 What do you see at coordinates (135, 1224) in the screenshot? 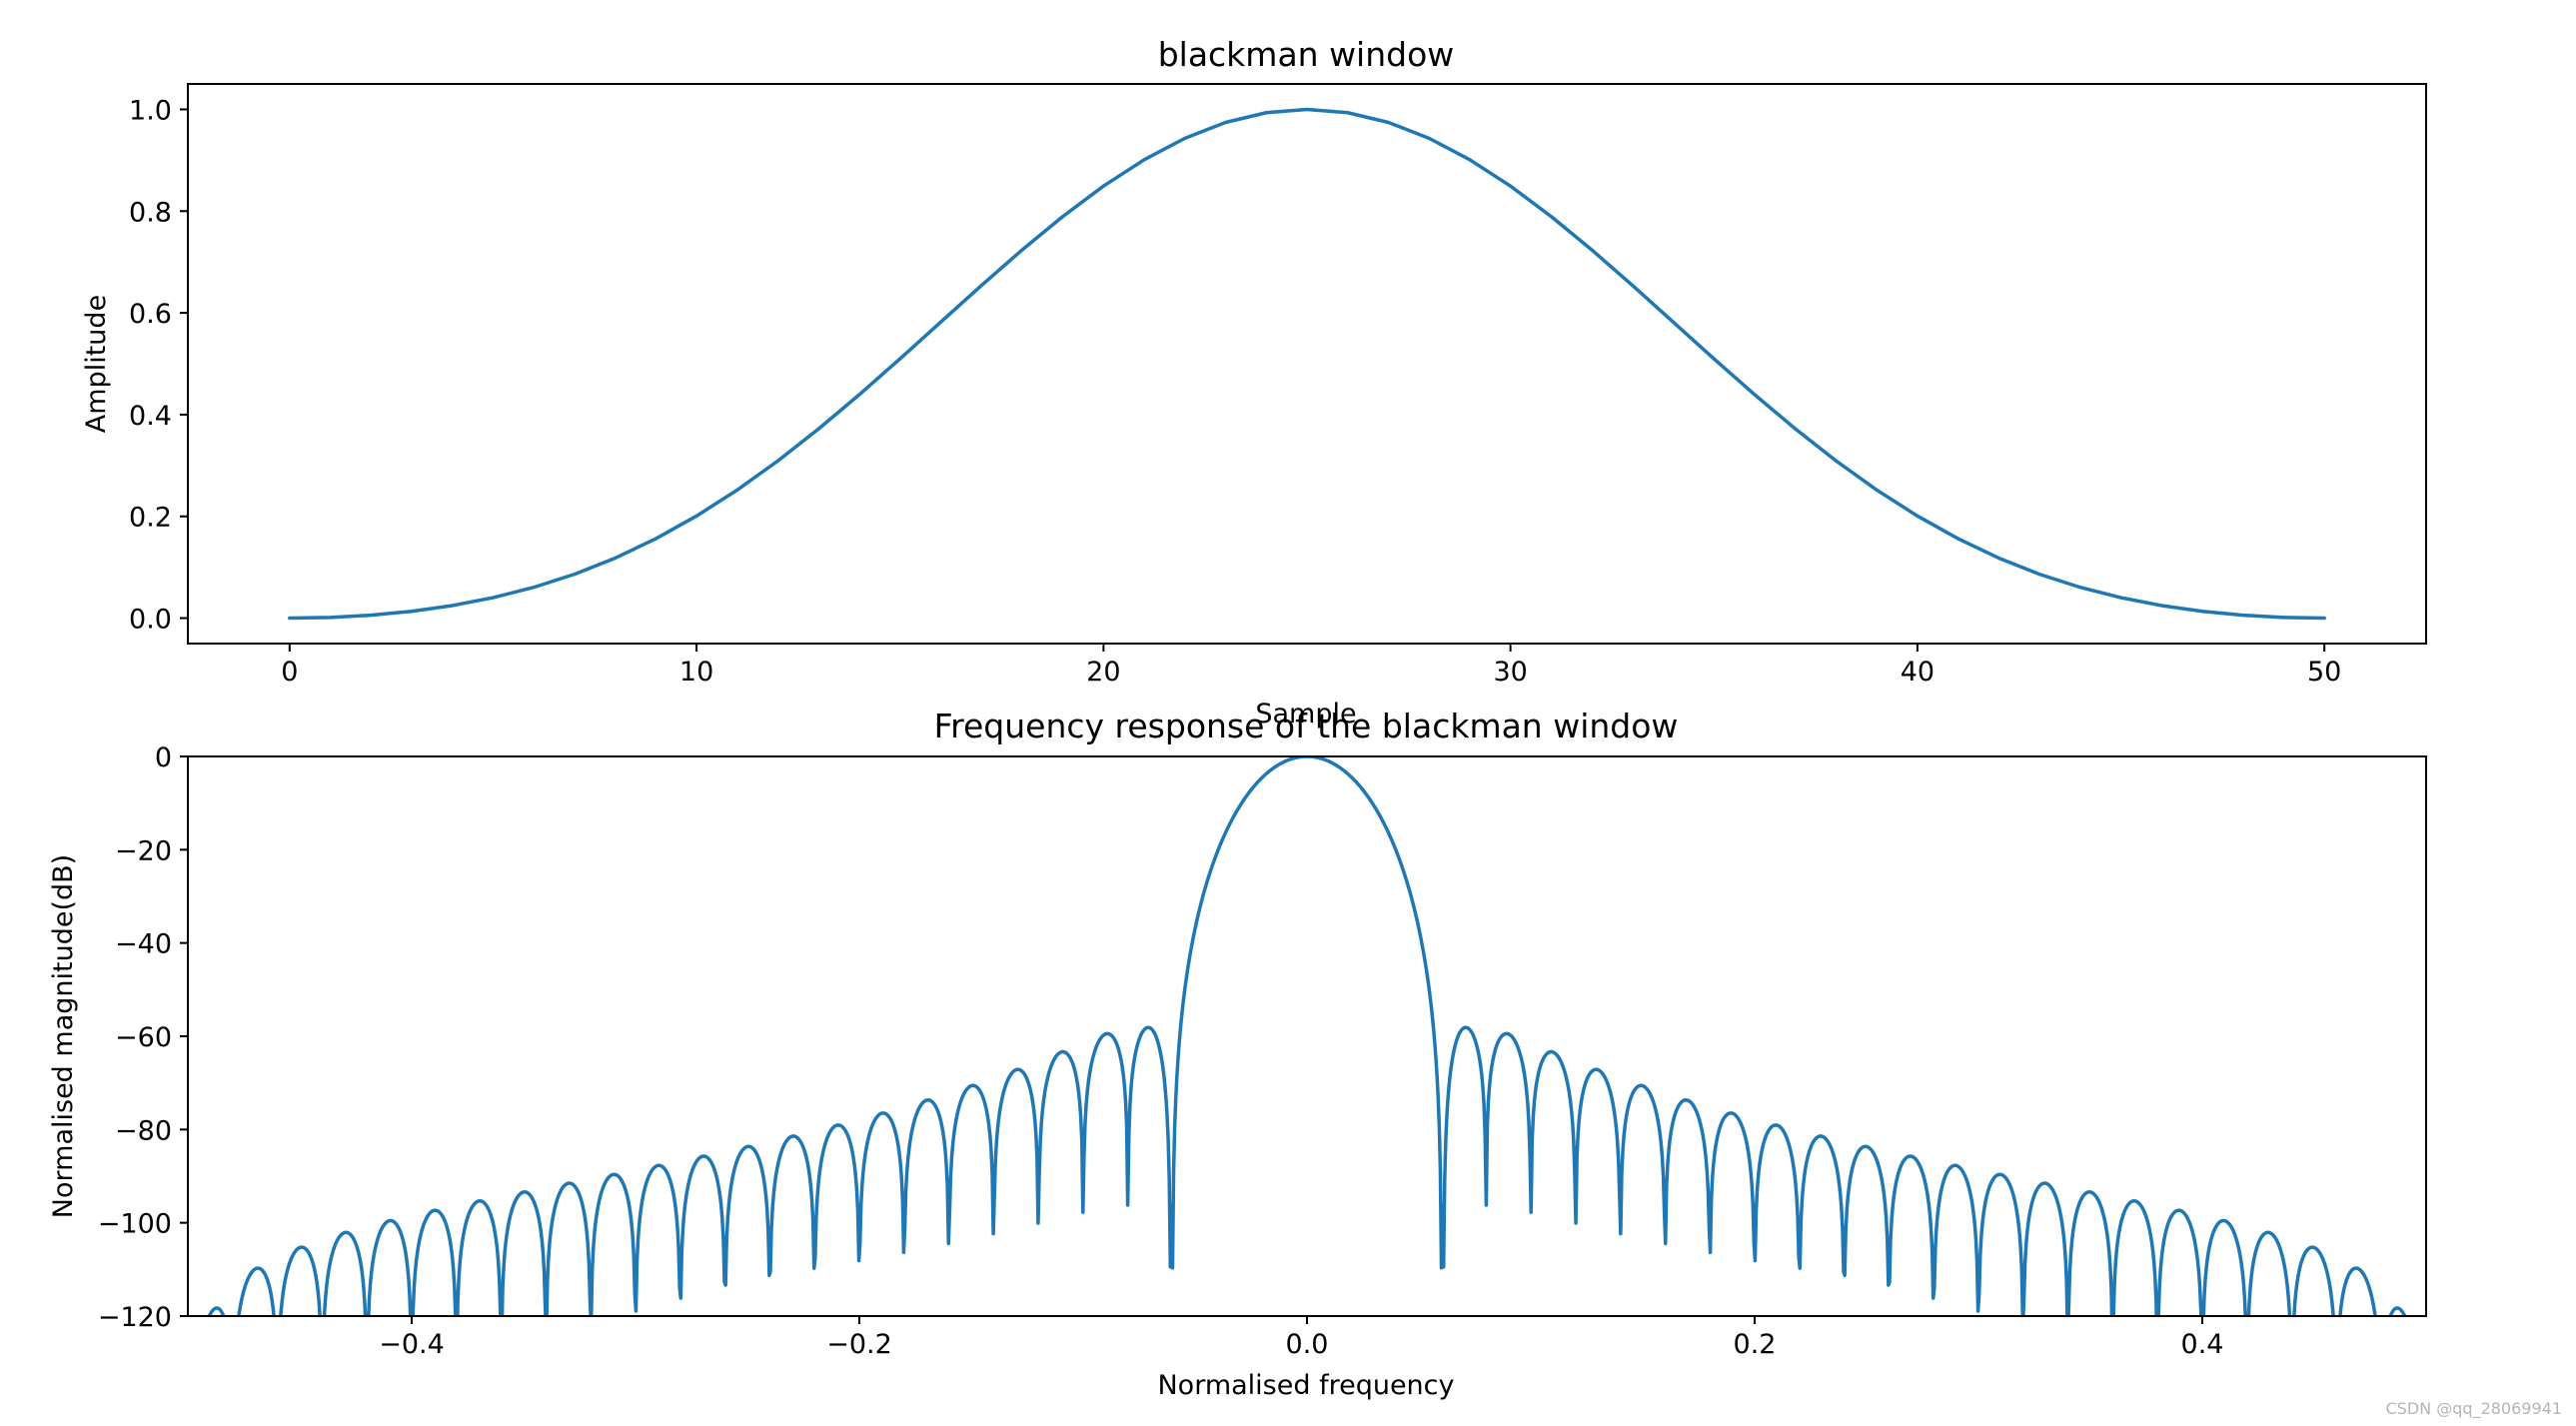
I see `frequency-ytick-label: −100` at bounding box center [135, 1224].